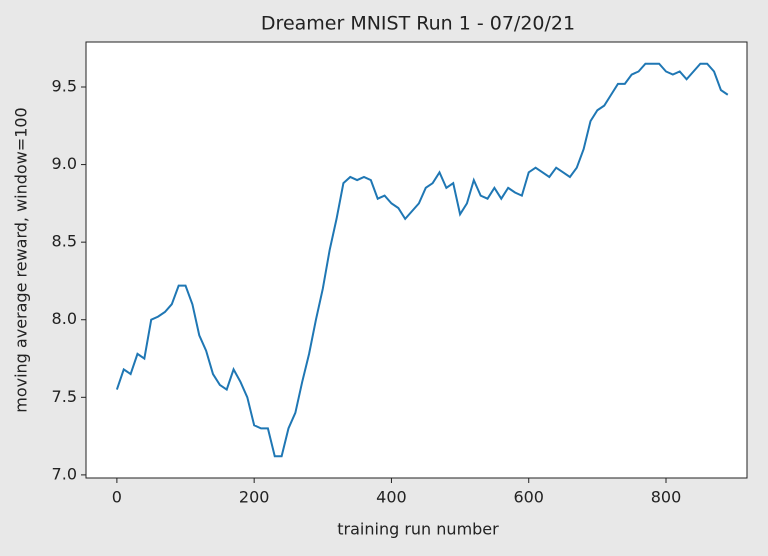 Image resolution: width=768 pixels, height=556 pixels. What do you see at coordinates (64, 163) in the screenshot?
I see `y-tick-label: 9.0` at bounding box center [64, 163].